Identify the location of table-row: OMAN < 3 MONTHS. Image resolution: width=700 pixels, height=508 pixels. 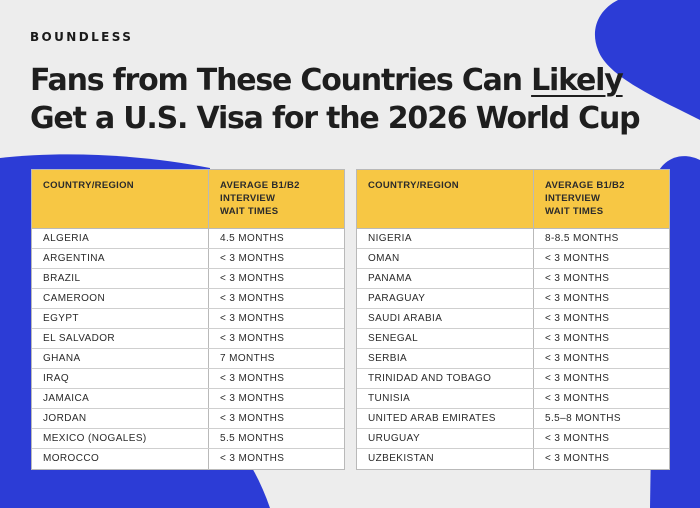
(513, 259).